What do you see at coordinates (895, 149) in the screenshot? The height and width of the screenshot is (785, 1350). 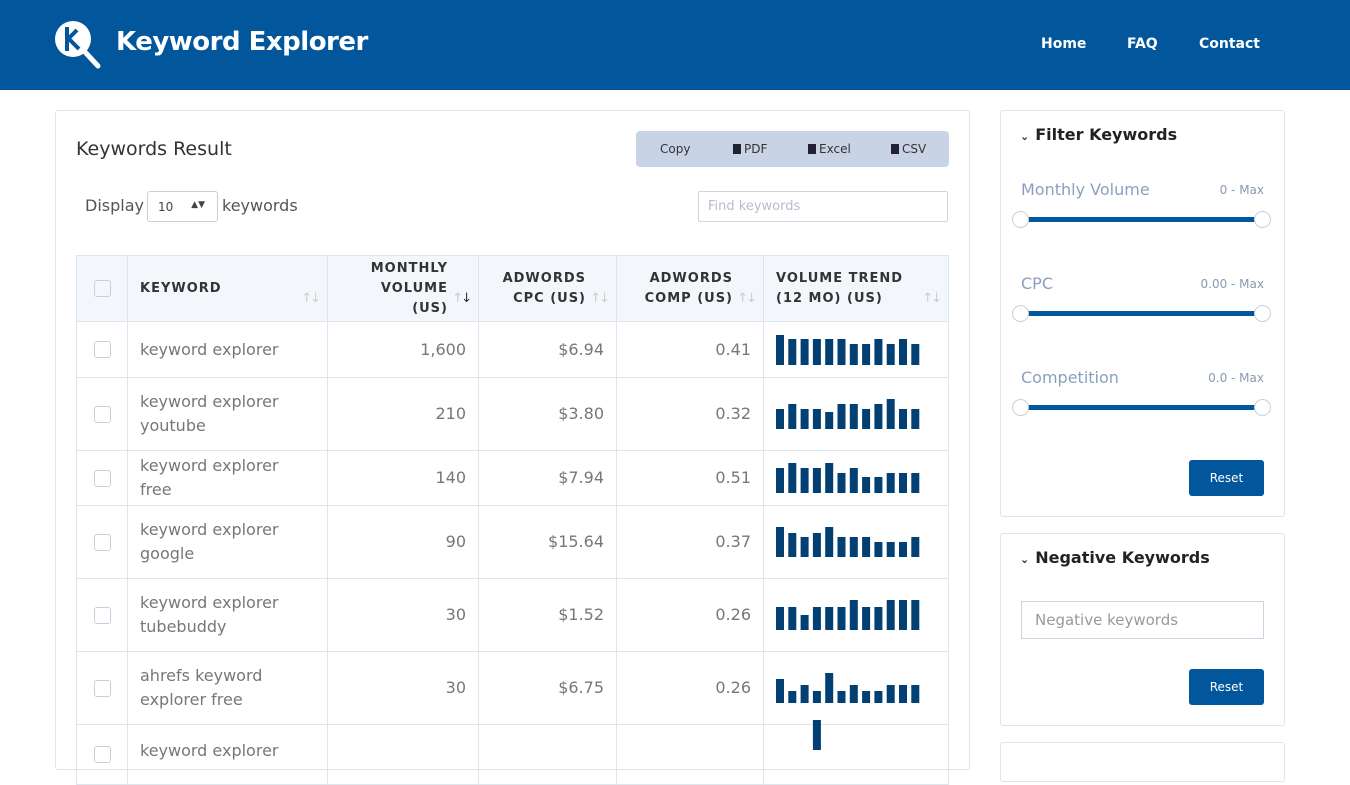 I see `csv-file-icon` at bounding box center [895, 149].